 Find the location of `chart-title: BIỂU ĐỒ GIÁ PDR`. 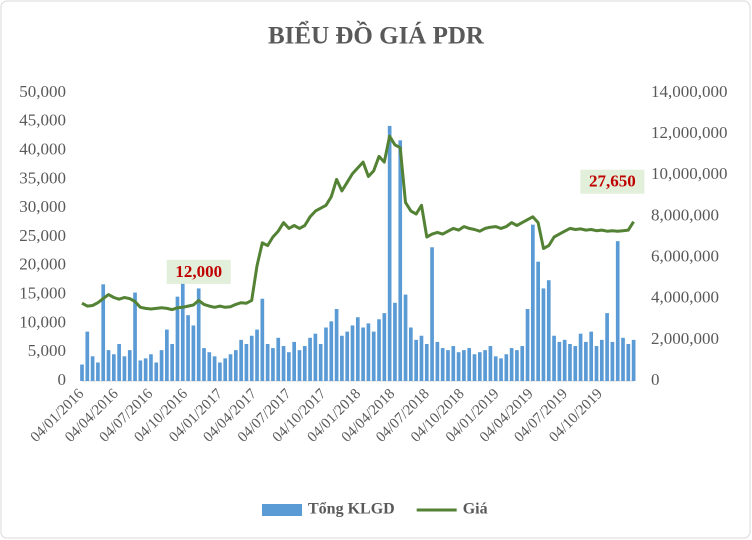

chart-title: BIỂU ĐỒ GIÁ PDR is located at coordinates (376, 35).